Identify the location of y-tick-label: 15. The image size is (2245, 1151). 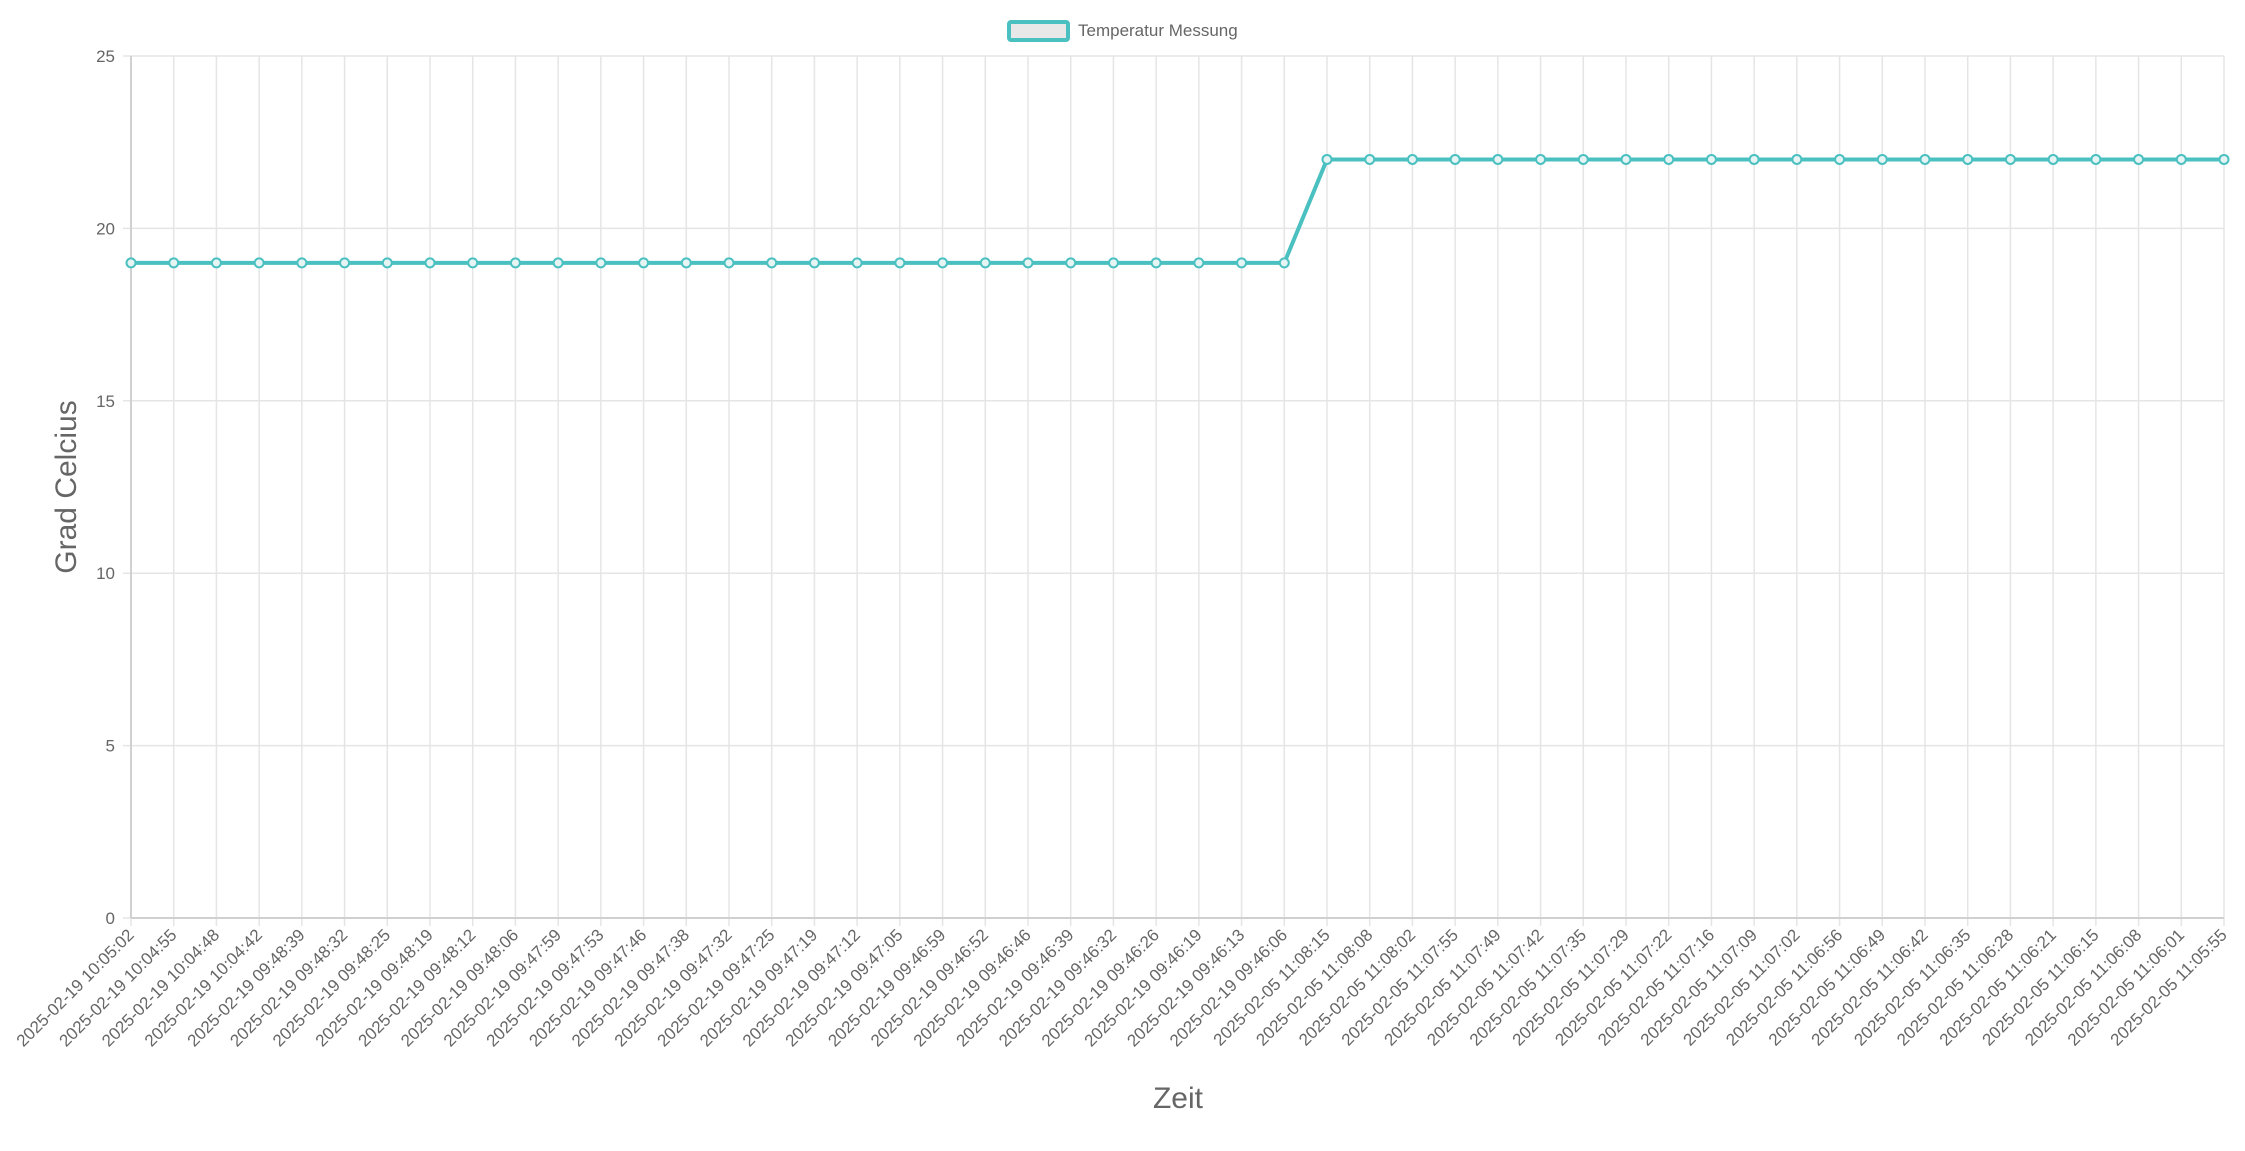
(105, 401).